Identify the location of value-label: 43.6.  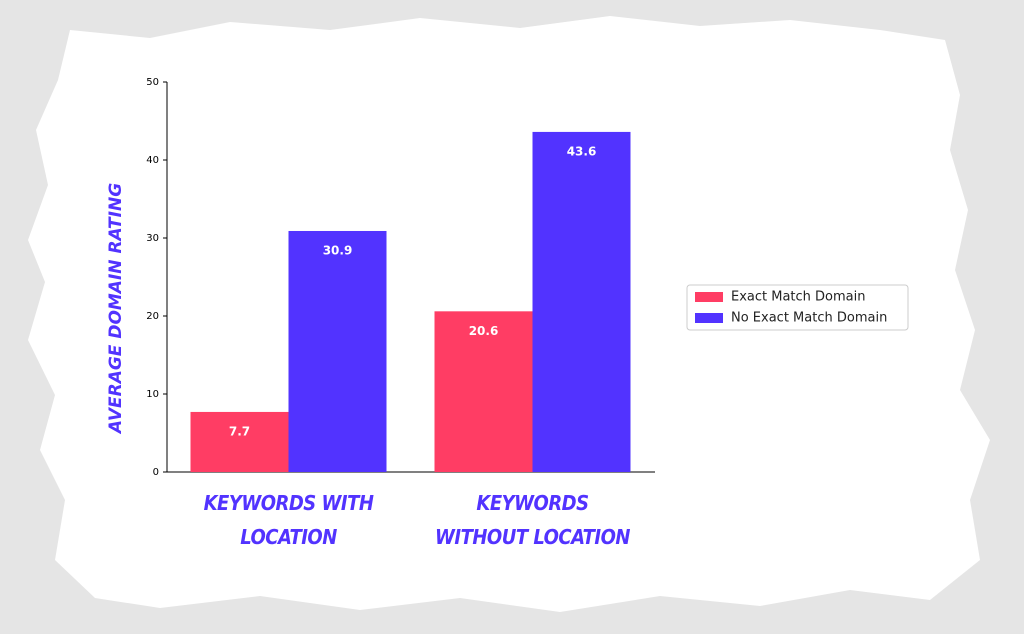
(582, 151).